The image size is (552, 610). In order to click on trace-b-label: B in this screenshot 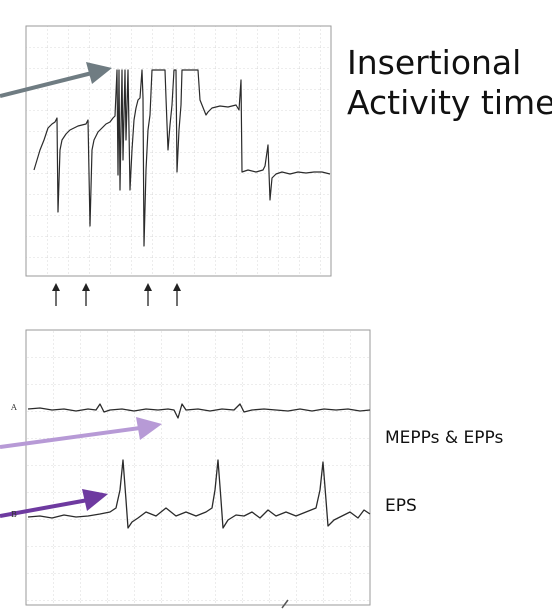, I will do `click(14, 514)`.